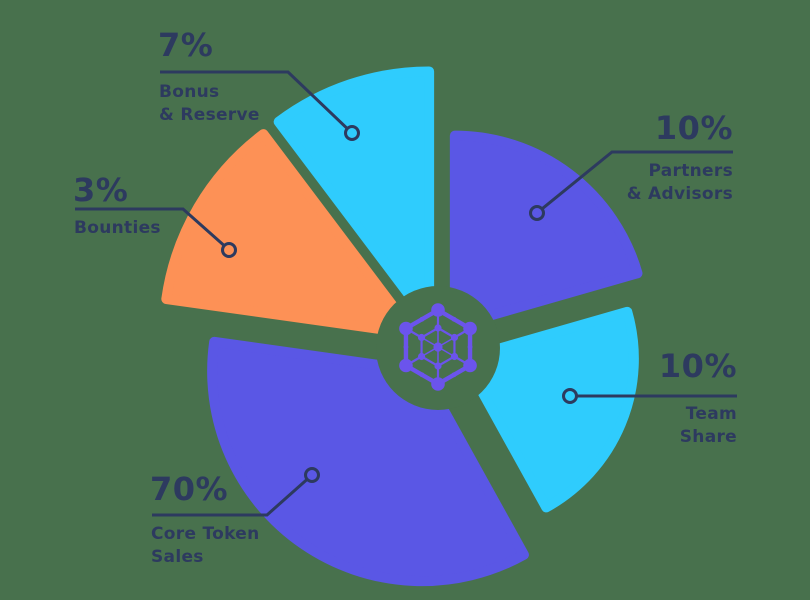 The height and width of the screenshot is (600, 810). I want to click on pct-bounties: 3%, so click(101, 190).